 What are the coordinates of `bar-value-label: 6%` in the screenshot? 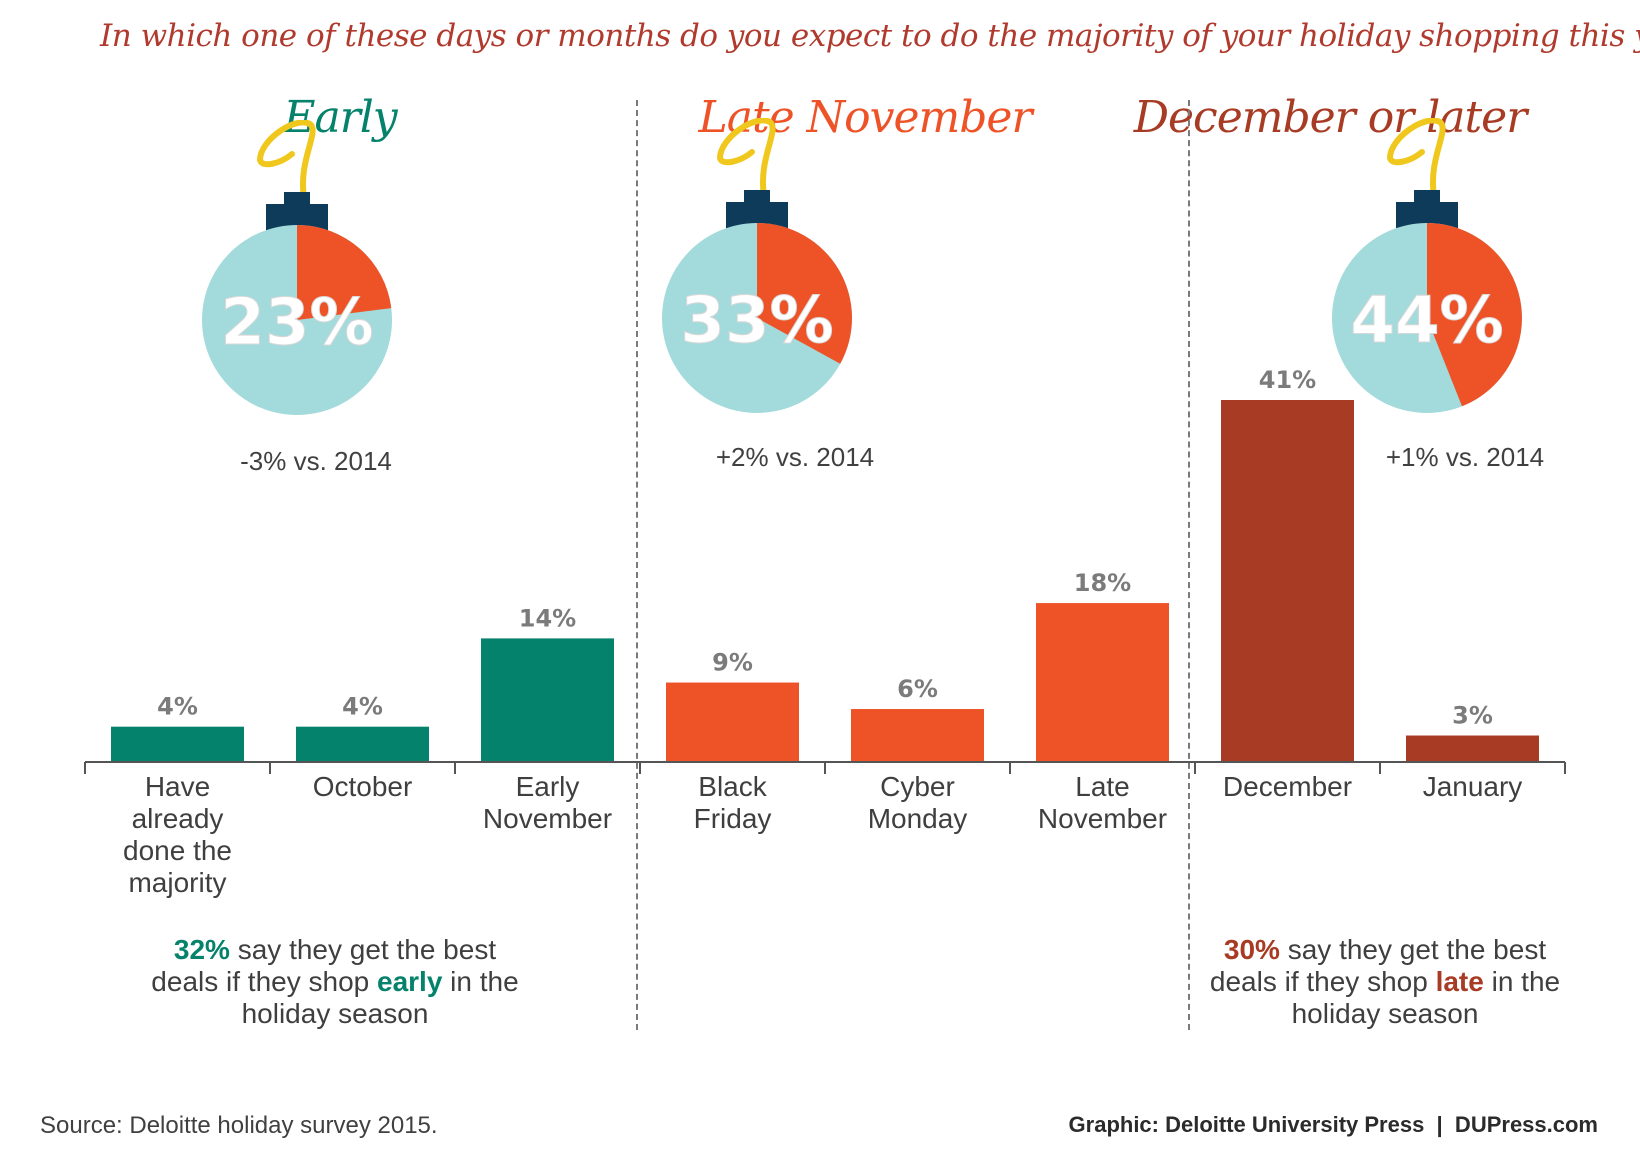 It's located at (917, 689).